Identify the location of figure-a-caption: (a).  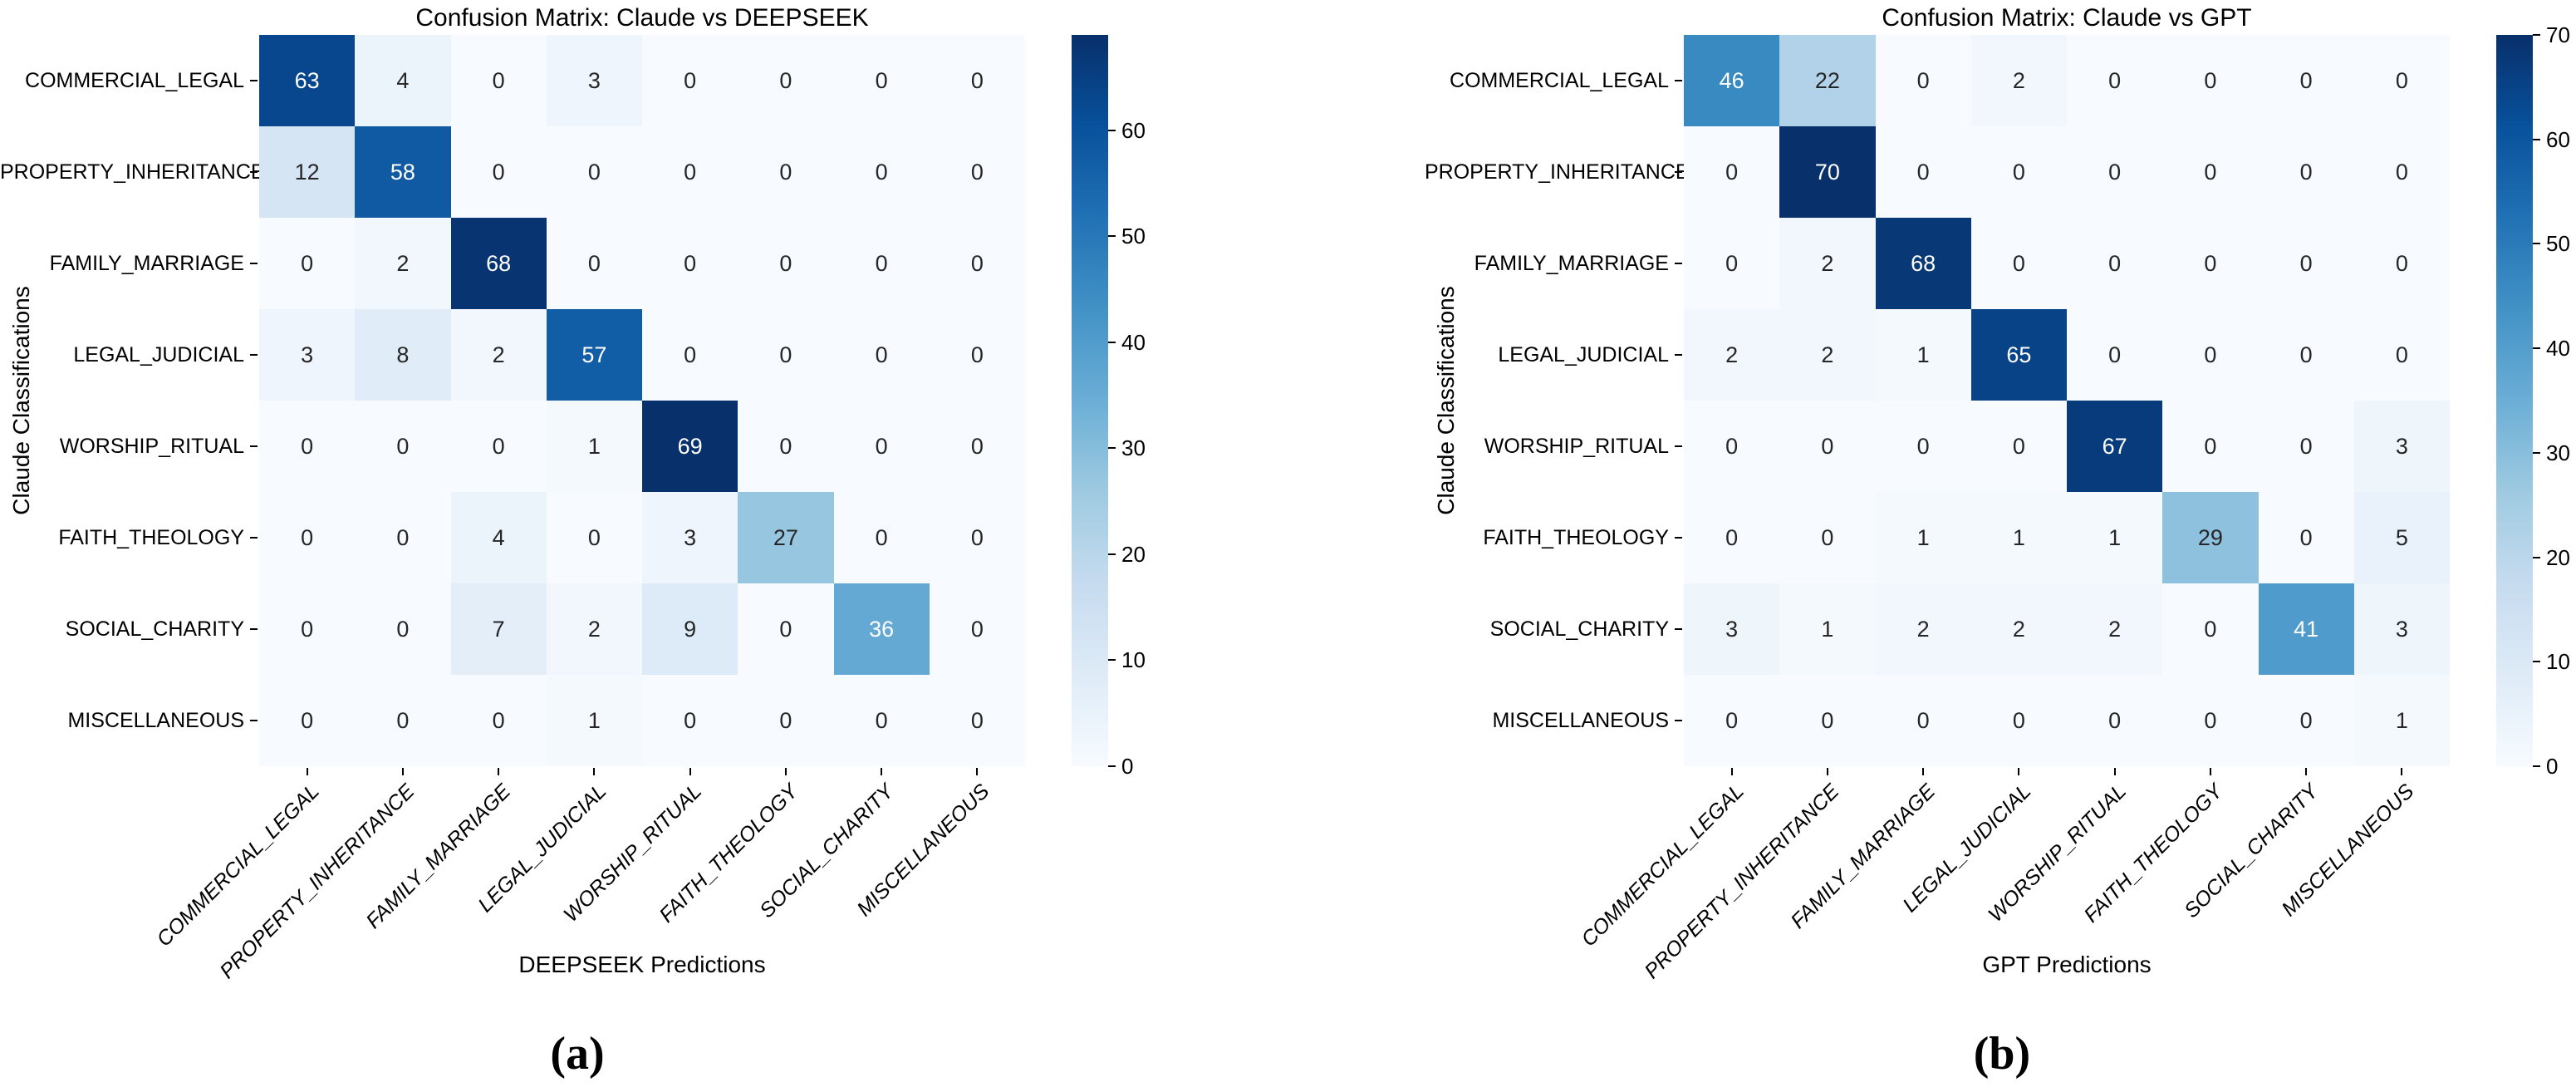
(577, 1054).